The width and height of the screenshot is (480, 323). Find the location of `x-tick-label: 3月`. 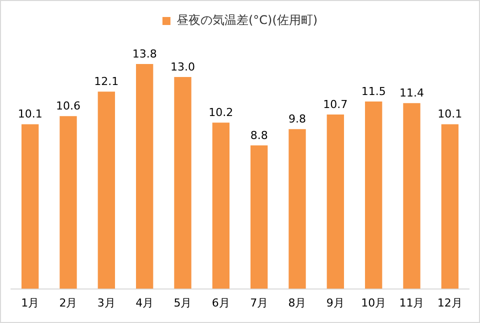

x-tick-label: 3月 is located at coordinates (106, 303).